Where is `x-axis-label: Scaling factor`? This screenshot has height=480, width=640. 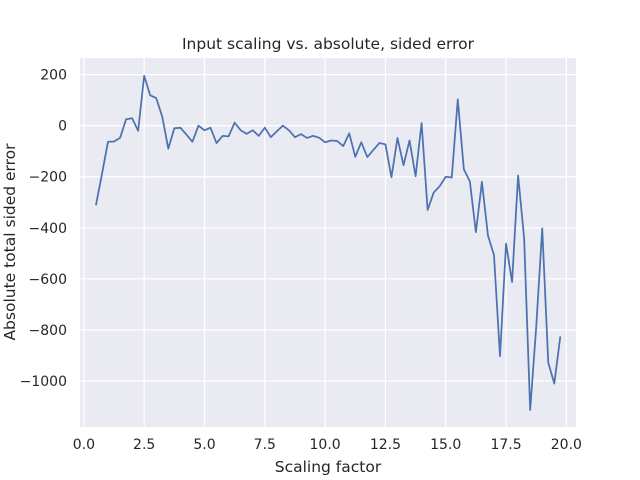
x-axis-label: Scaling factor is located at coordinates (328, 467).